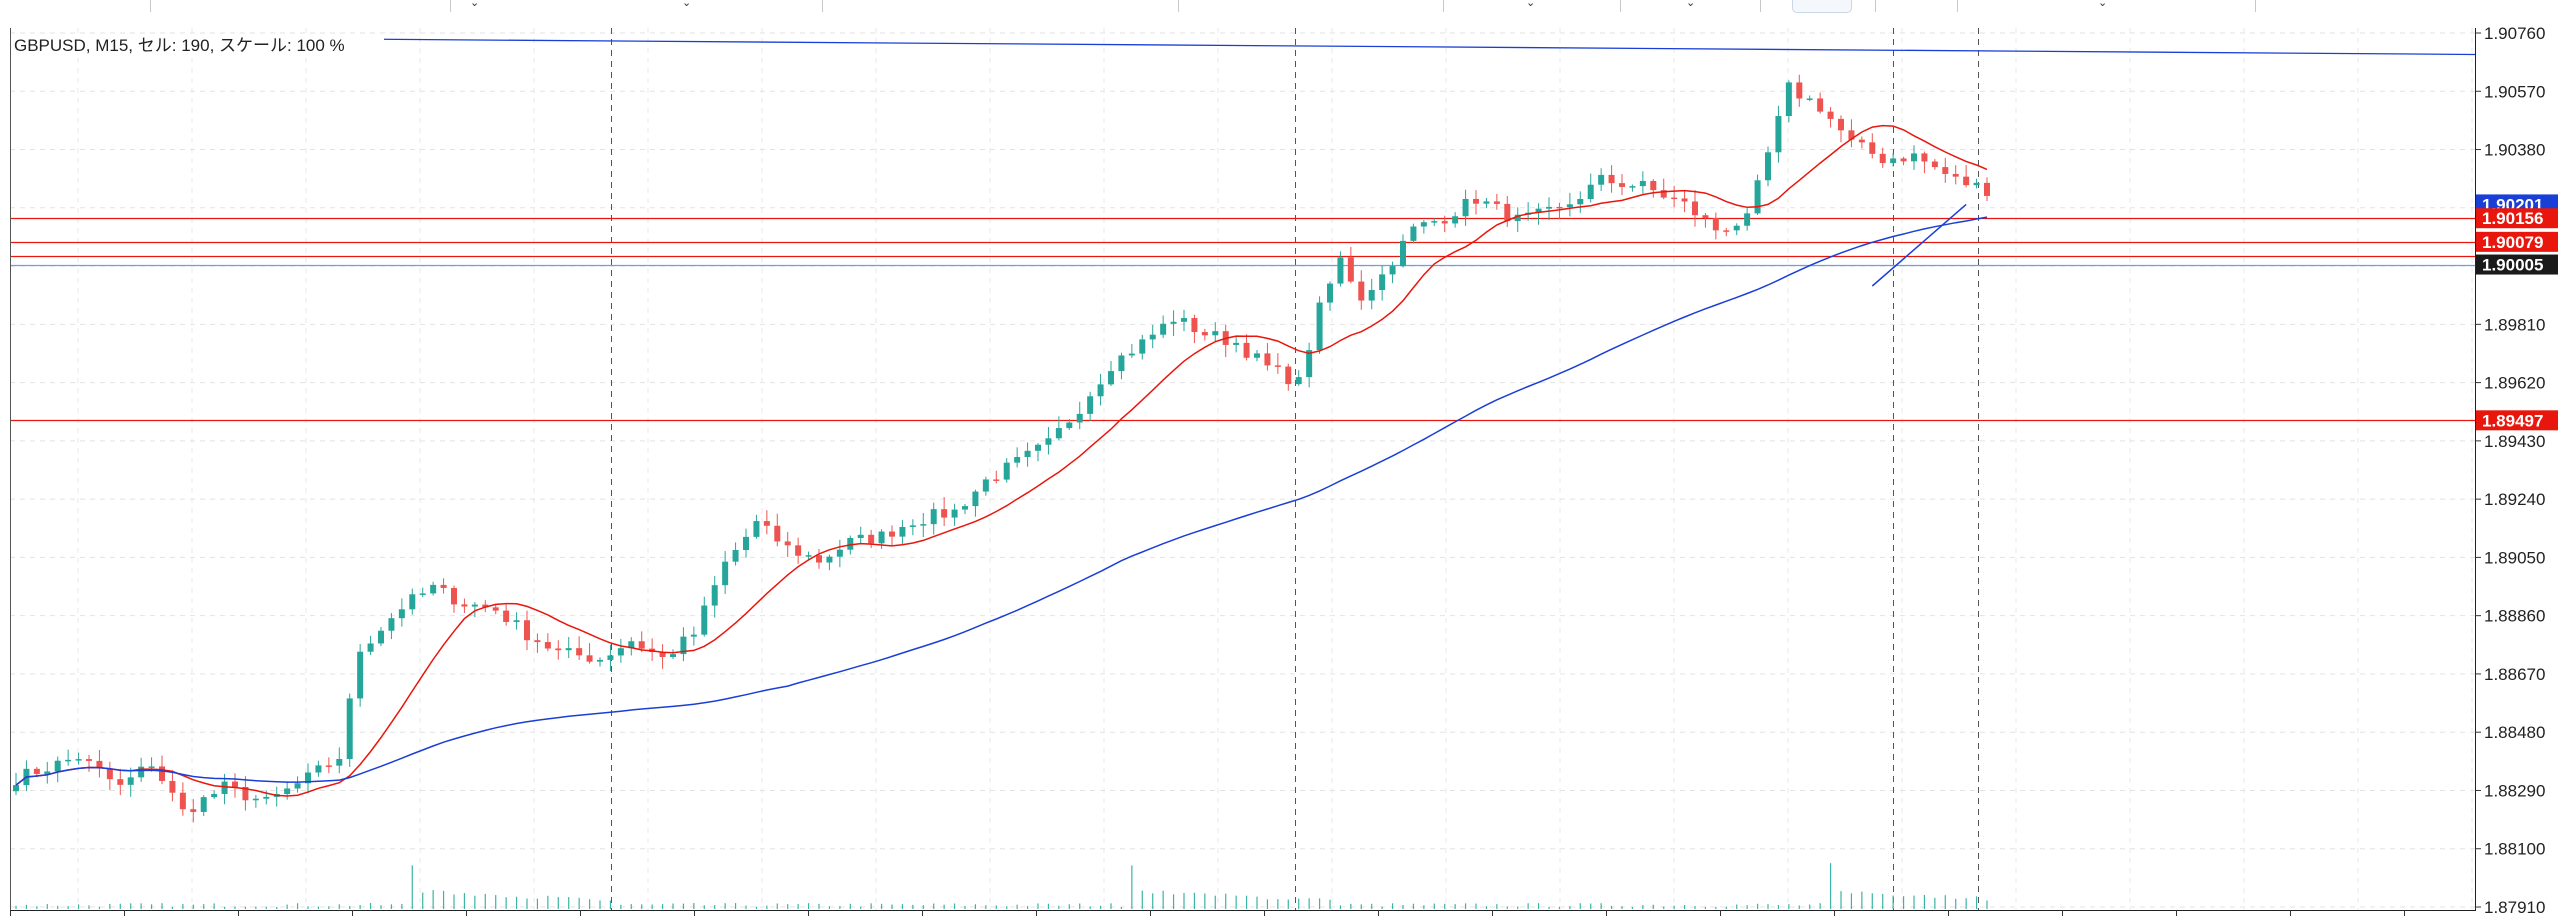 This screenshot has height=919, width=2560. Describe the element at coordinates (2514, 91) in the screenshot. I see `price-label: 1.90570` at that location.